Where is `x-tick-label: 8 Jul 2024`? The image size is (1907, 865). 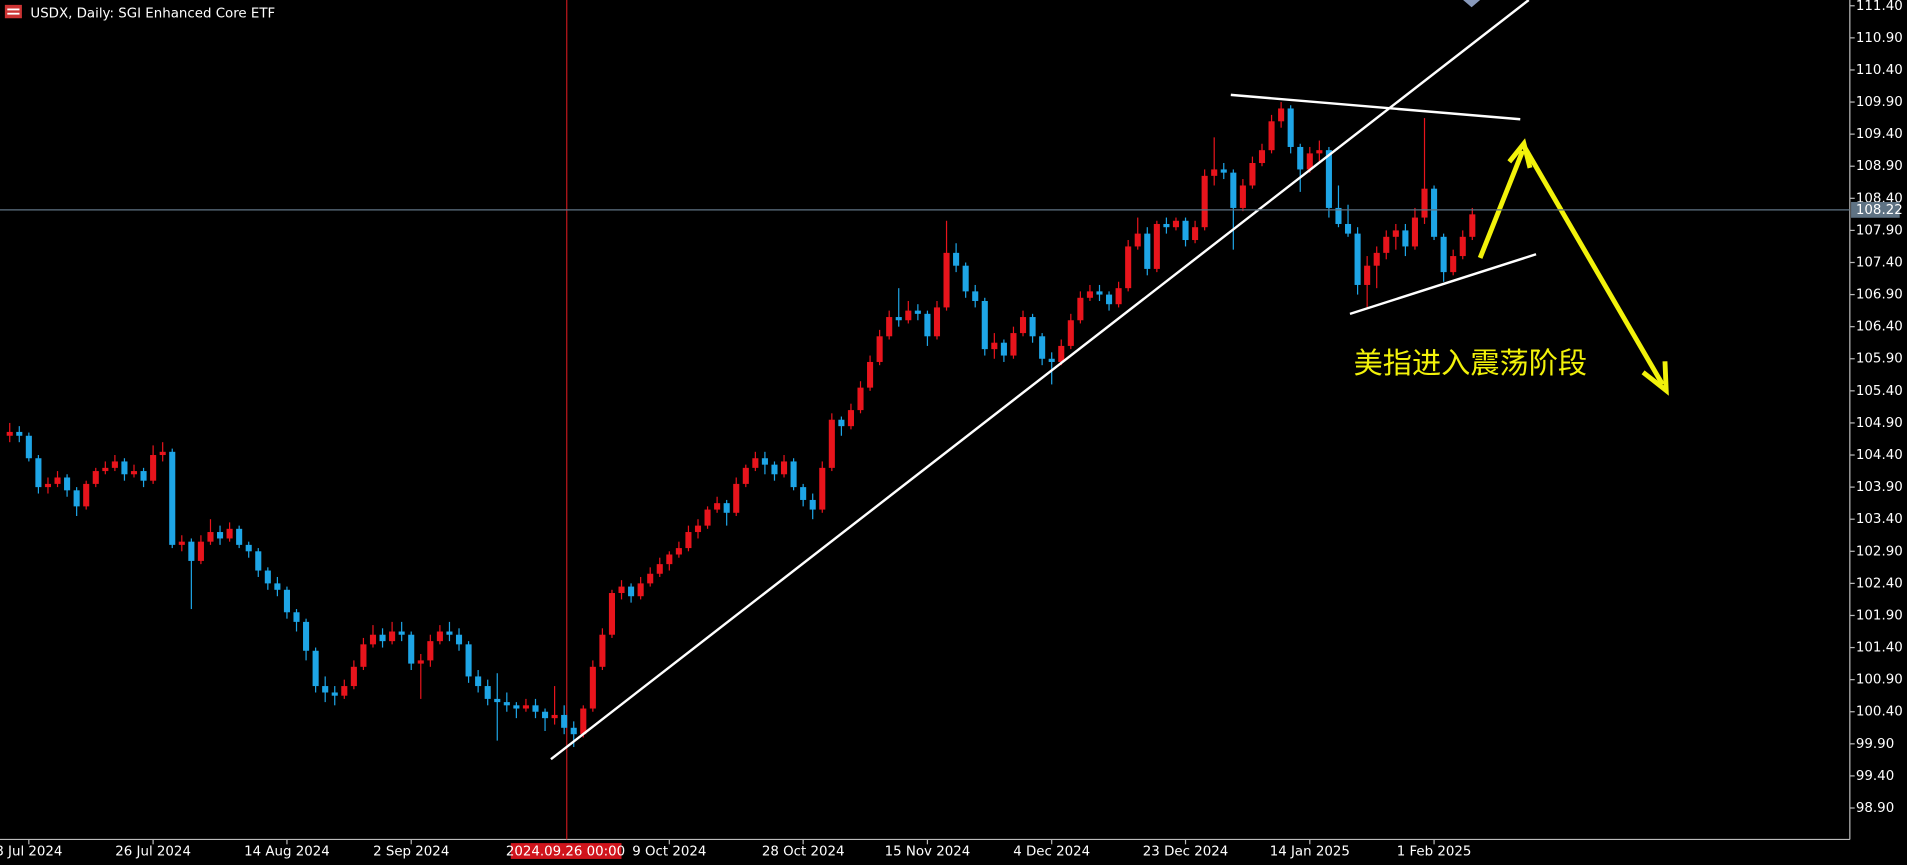
x-tick-label: 8 Jul 2024 is located at coordinates (31, 852).